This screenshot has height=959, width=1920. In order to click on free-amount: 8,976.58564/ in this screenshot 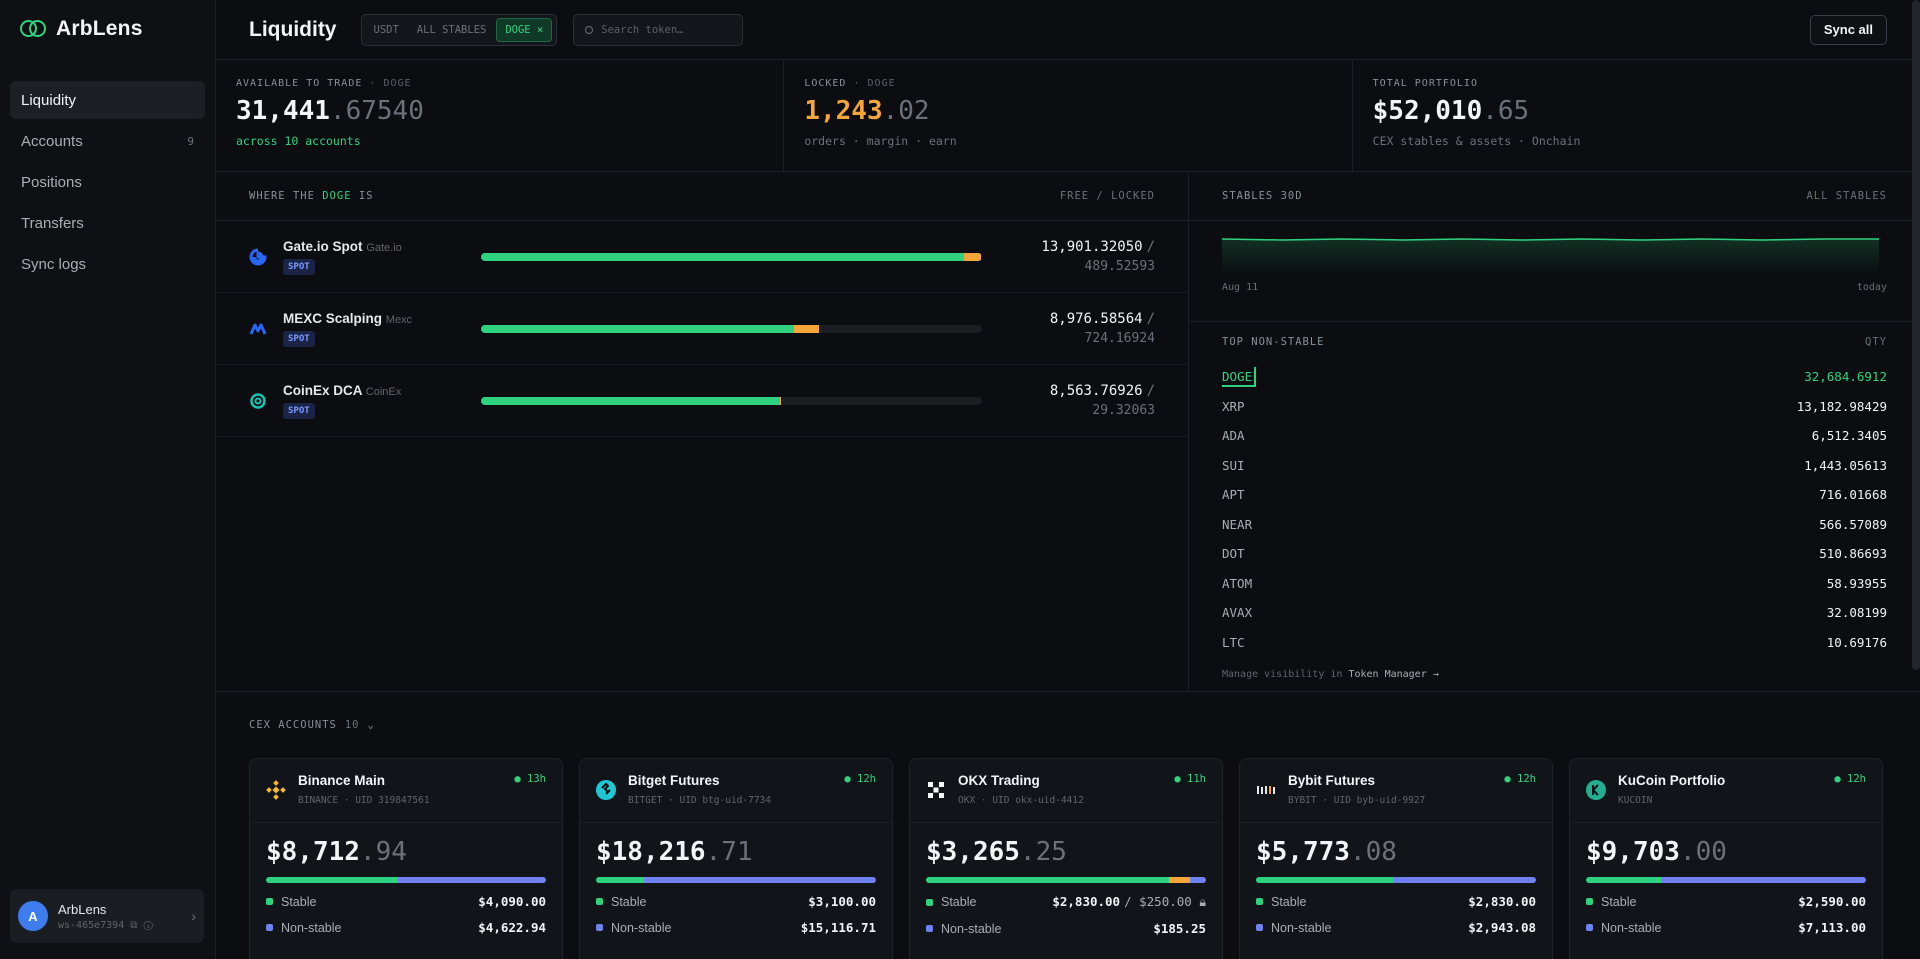, I will do `click(1102, 319)`.